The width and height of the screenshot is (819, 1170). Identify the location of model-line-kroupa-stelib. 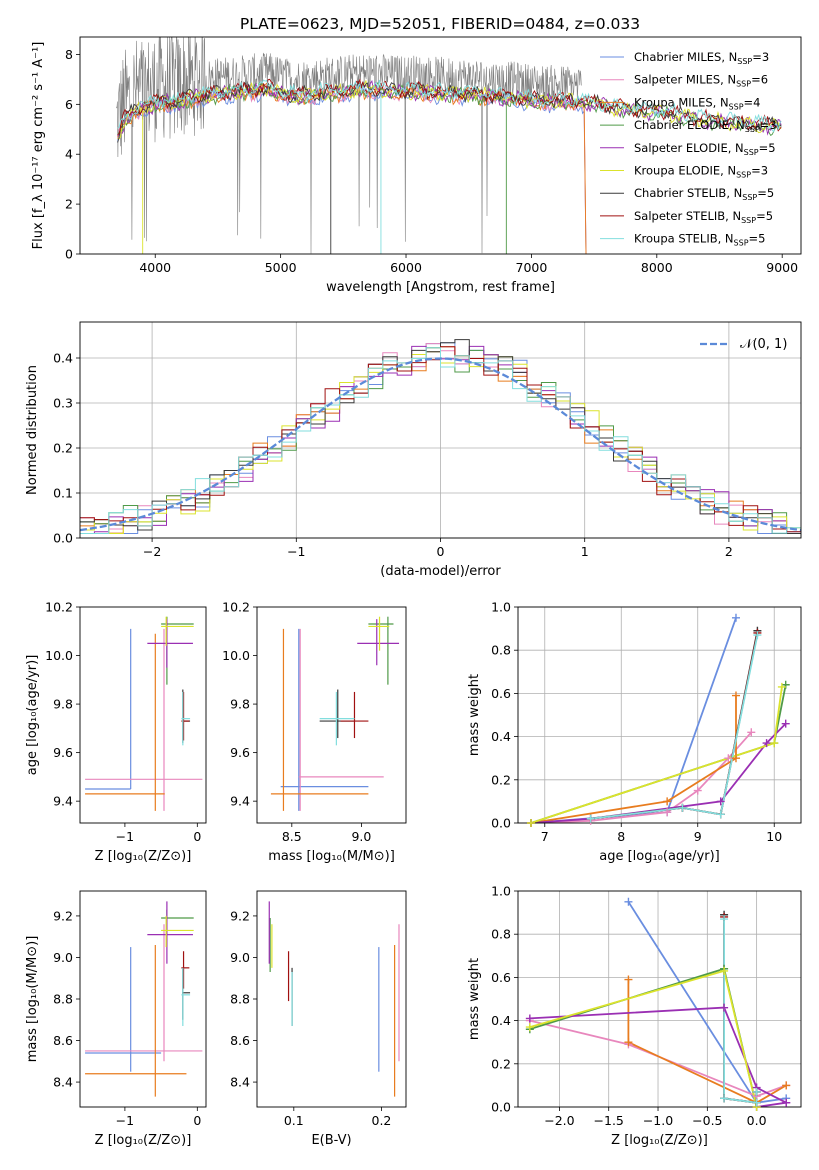
(449, 106).